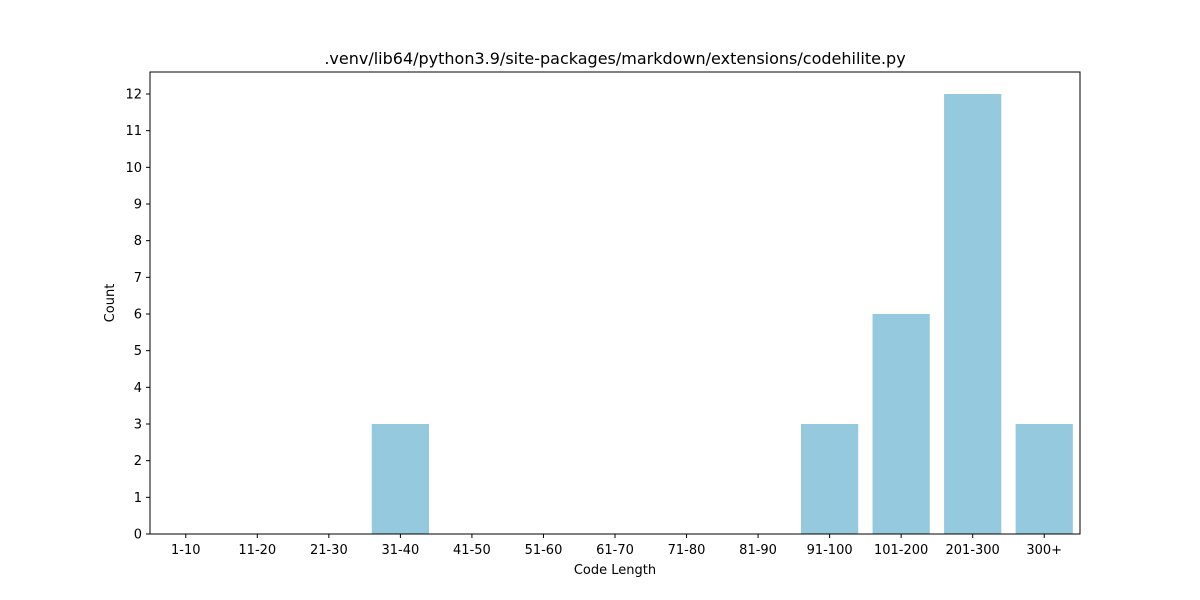 The width and height of the screenshot is (1200, 600). What do you see at coordinates (901, 550) in the screenshot?
I see `x-tick-label: 101-200` at bounding box center [901, 550].